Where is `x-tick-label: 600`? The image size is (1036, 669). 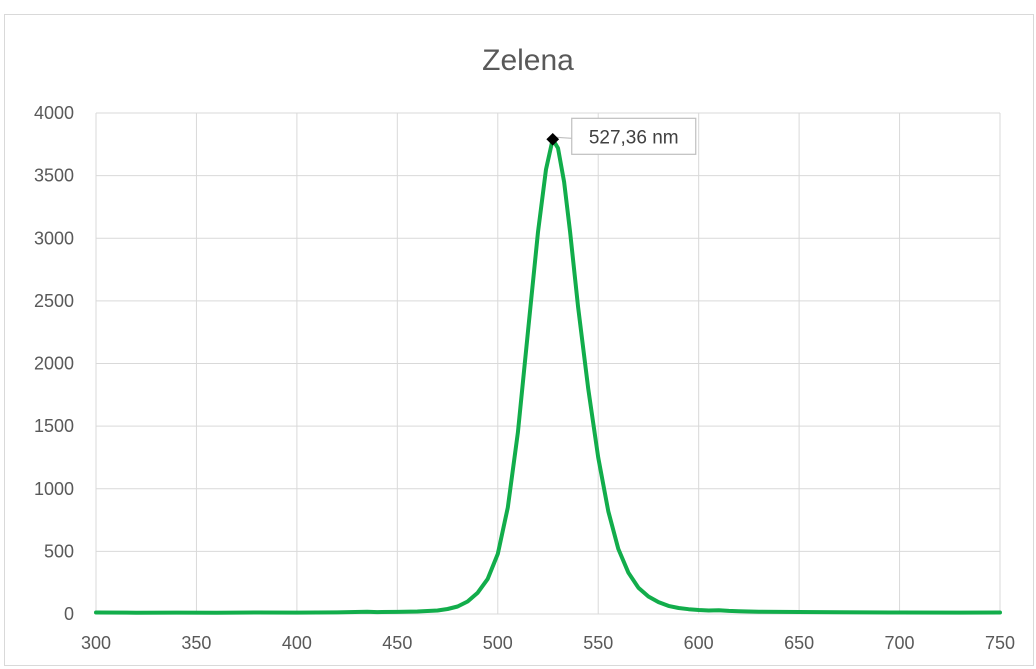
x-tick-label: 600 is located at coordinates (699, 643).